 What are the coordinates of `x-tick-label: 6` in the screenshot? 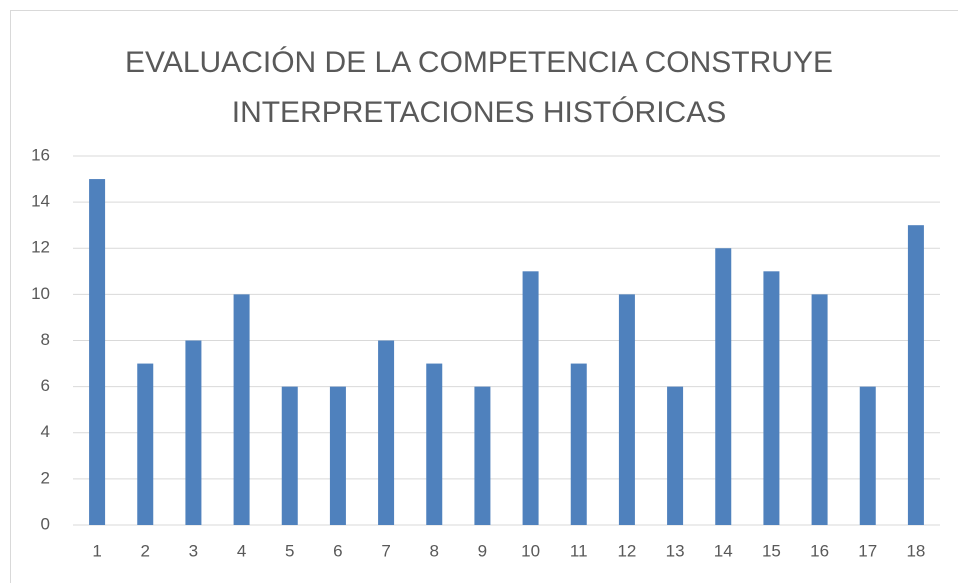 It's located at (337, 550).